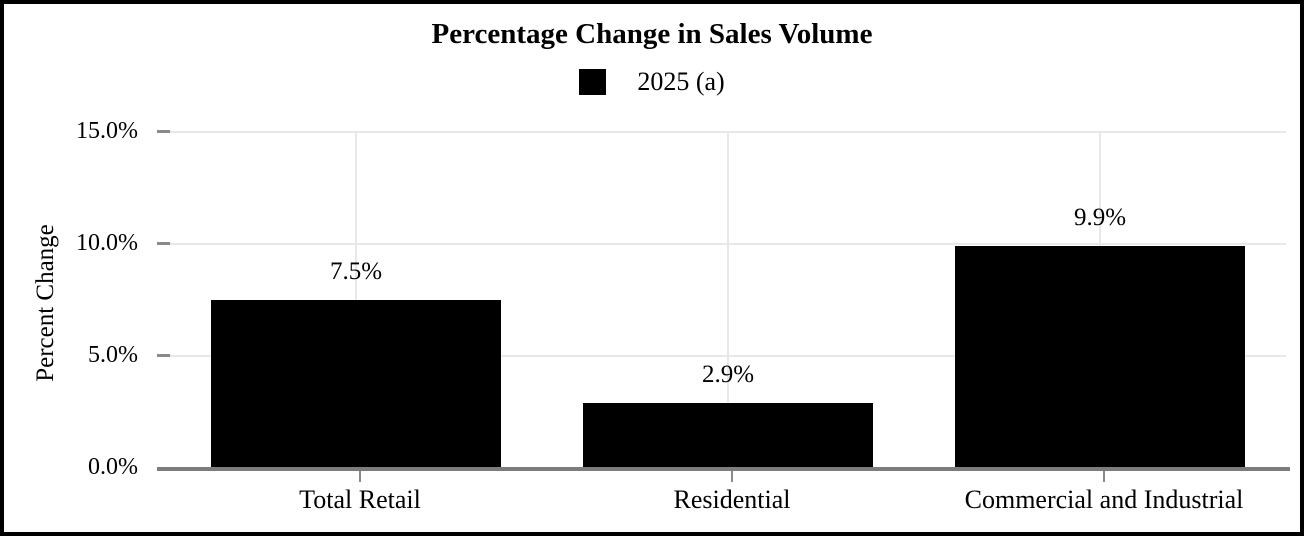  I want to click on bar-group-commercial-industrial: 9.9%, so click(1100, 299).